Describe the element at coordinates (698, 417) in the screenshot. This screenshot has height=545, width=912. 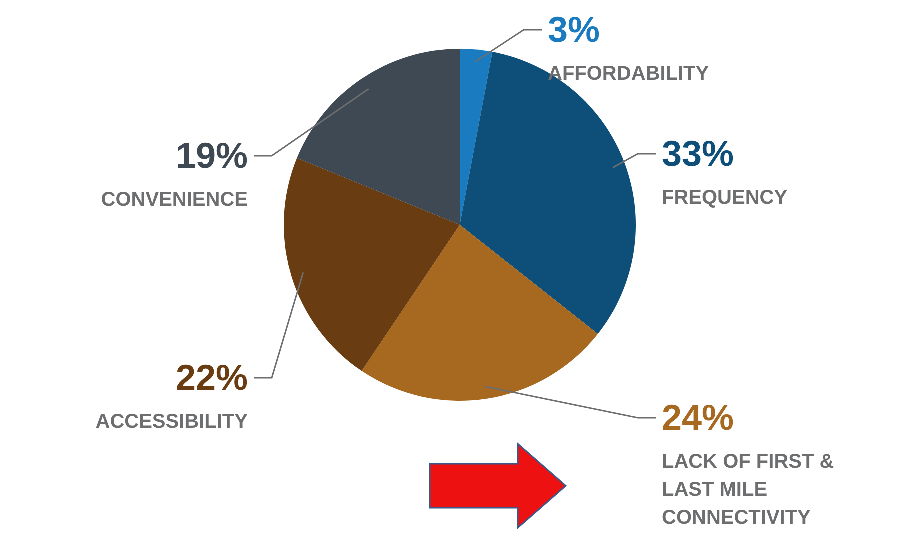
I see `data-label: 24%` at that location.